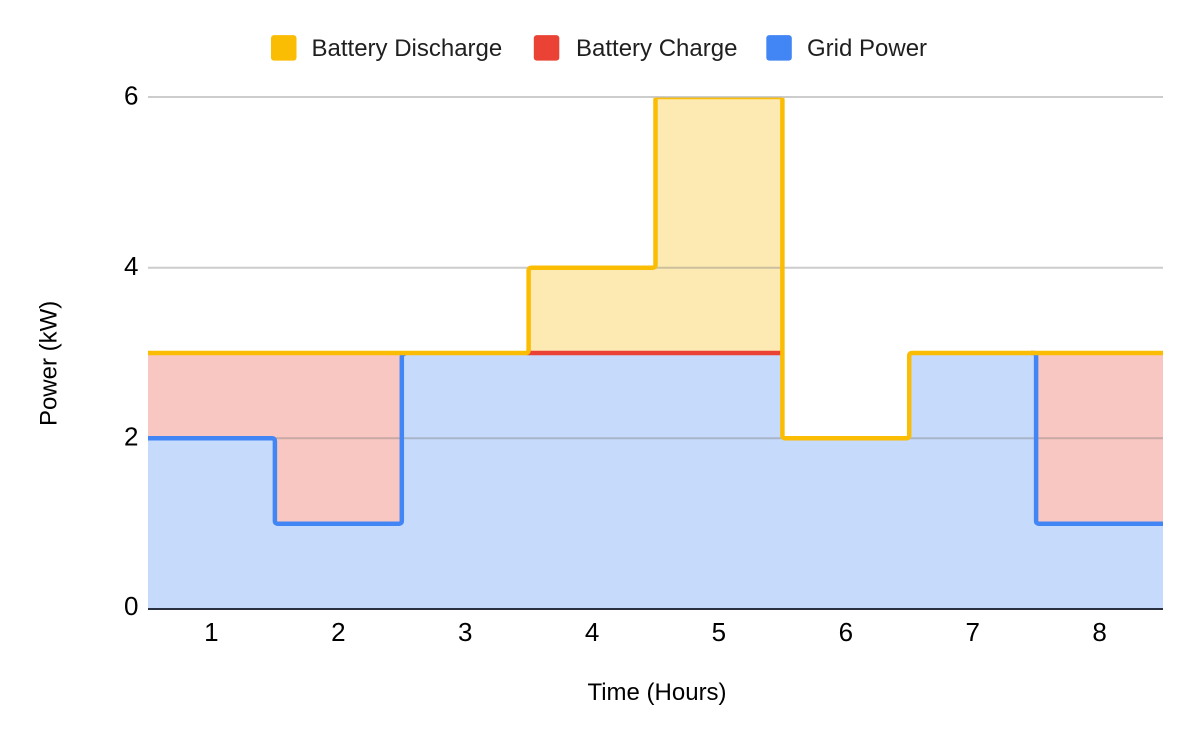  What do you see at coordinates (867, 48) in the screenshot?
I see `svg-text: Grid Power` at bounding box center [867, 48].